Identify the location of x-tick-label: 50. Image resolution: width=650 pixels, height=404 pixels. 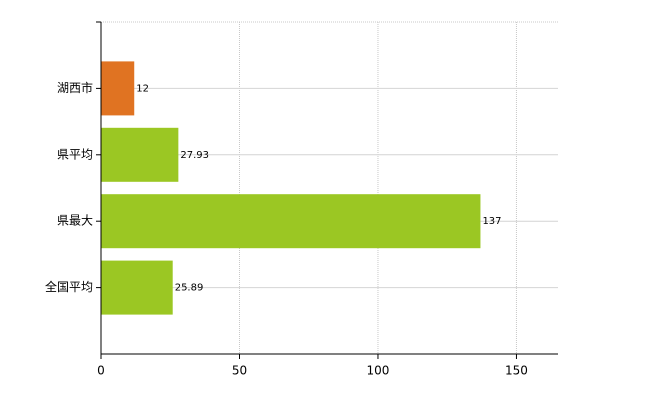
(239, 371).